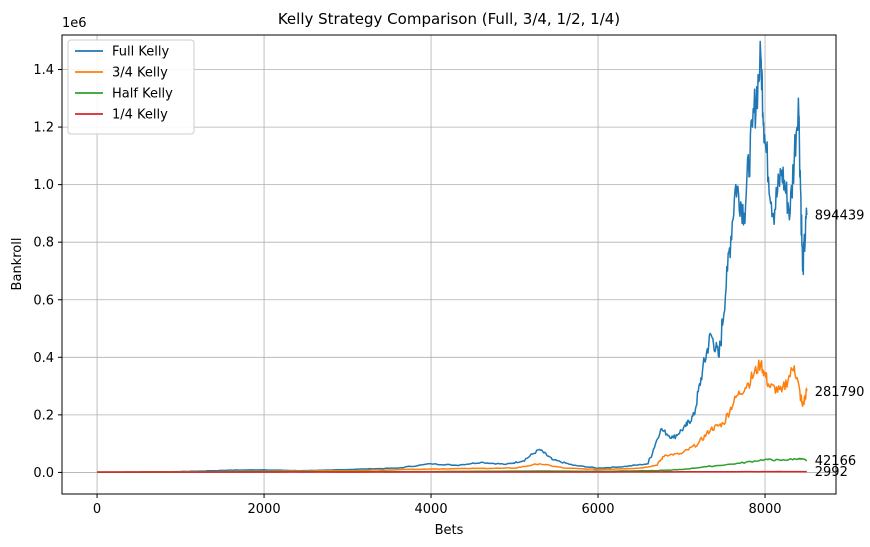  Describe the element at coordinates (43, 415) in the screenshot. I see `y-tick-label: 0.2` at that location.